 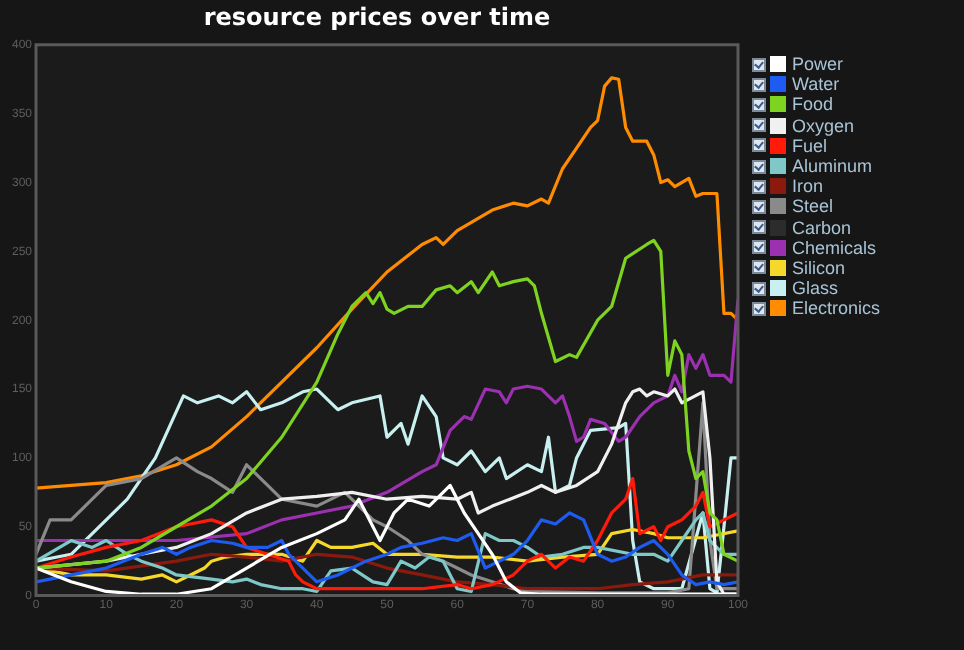 What do you see at coordinates (813, 104) in the screenshot?
I see `legend-label: Food` at bounding box center [813, 104].